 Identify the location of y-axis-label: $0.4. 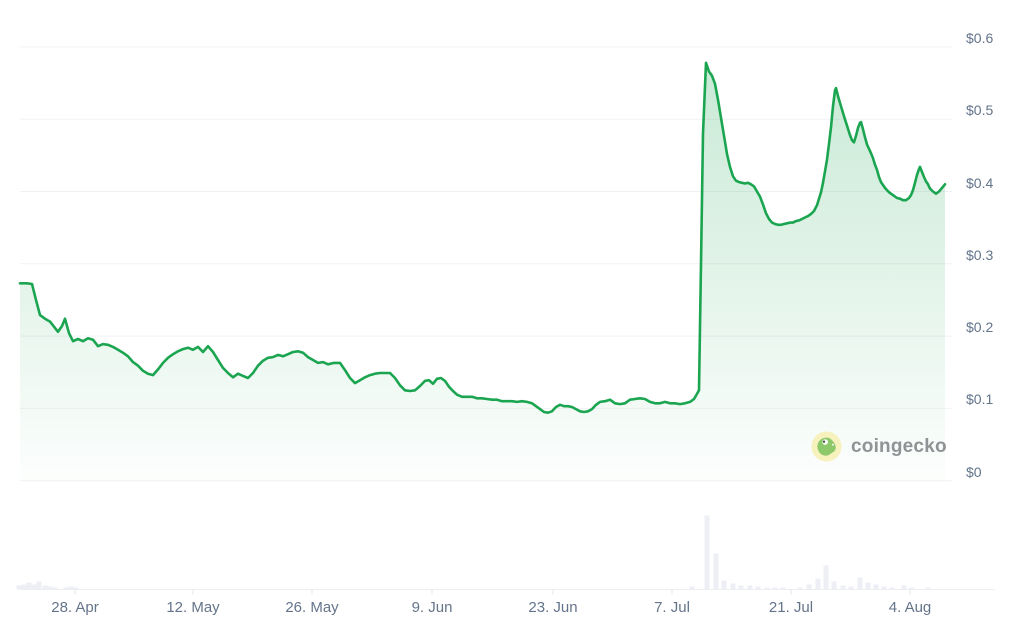
(980, 182).